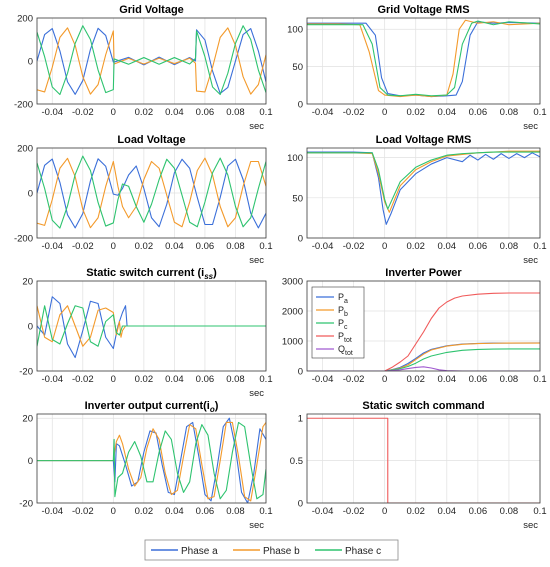 The height and width of the screenshot is (567, 550). What do you see at coordinates (281, 551) in the screenshot?
I see `phase-b-legend-label: Phase b` at bounding box center [281, 551].